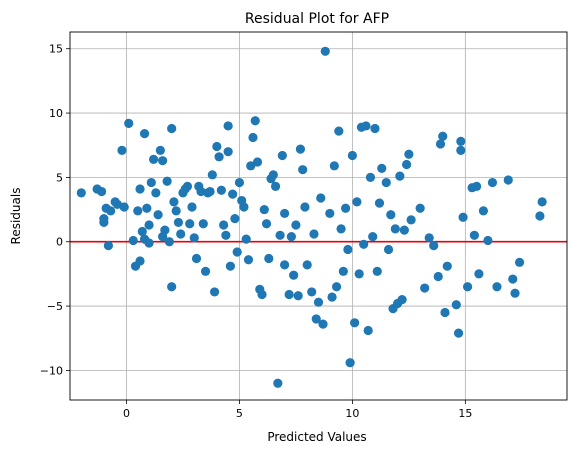 The width and height of the screenshot is (574, 459). I want to click on y-axis-label: Residuals, so click(16, 216).